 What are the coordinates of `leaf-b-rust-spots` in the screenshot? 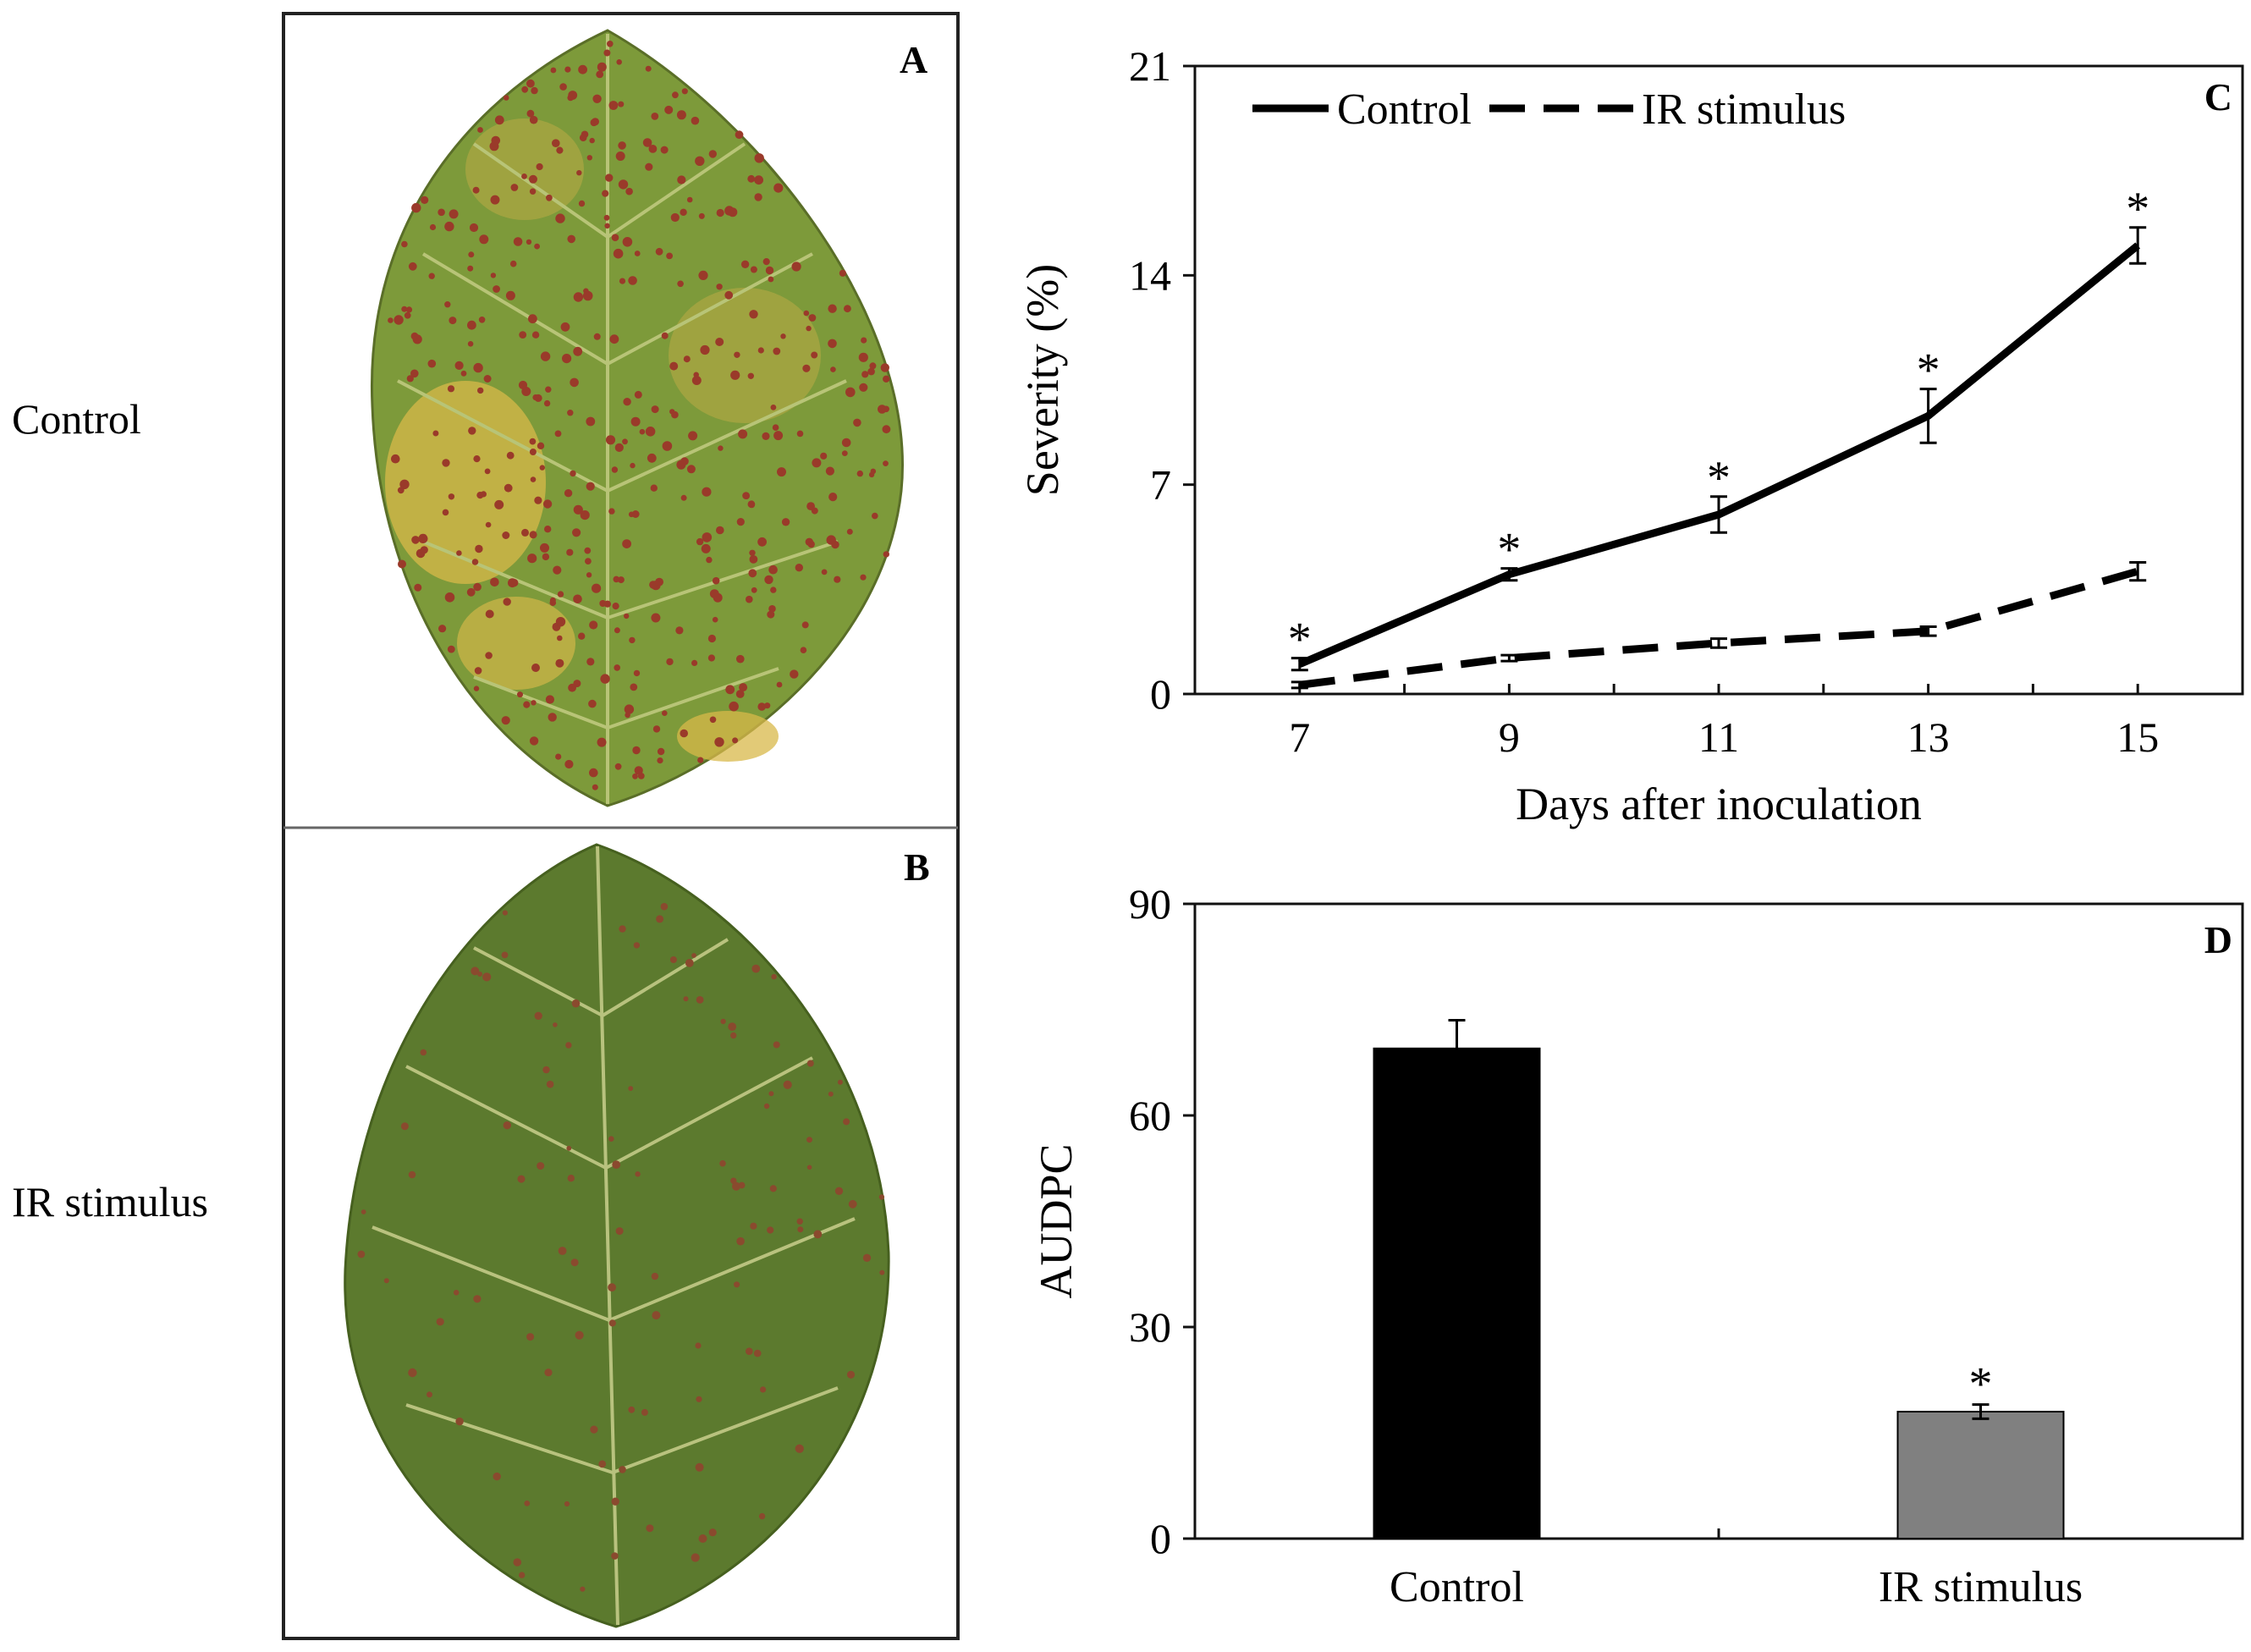 It's located at (621, 1247).